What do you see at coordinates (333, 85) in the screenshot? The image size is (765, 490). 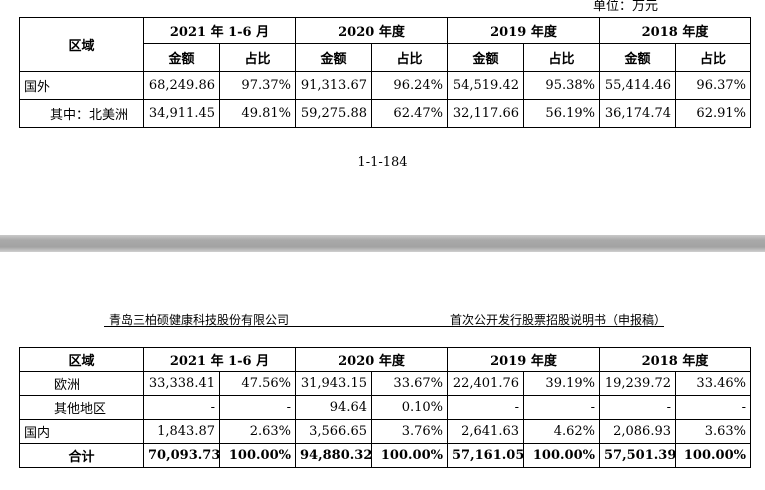 I see `amount-cell: 91,313.67` at bounding box center [333, 85].